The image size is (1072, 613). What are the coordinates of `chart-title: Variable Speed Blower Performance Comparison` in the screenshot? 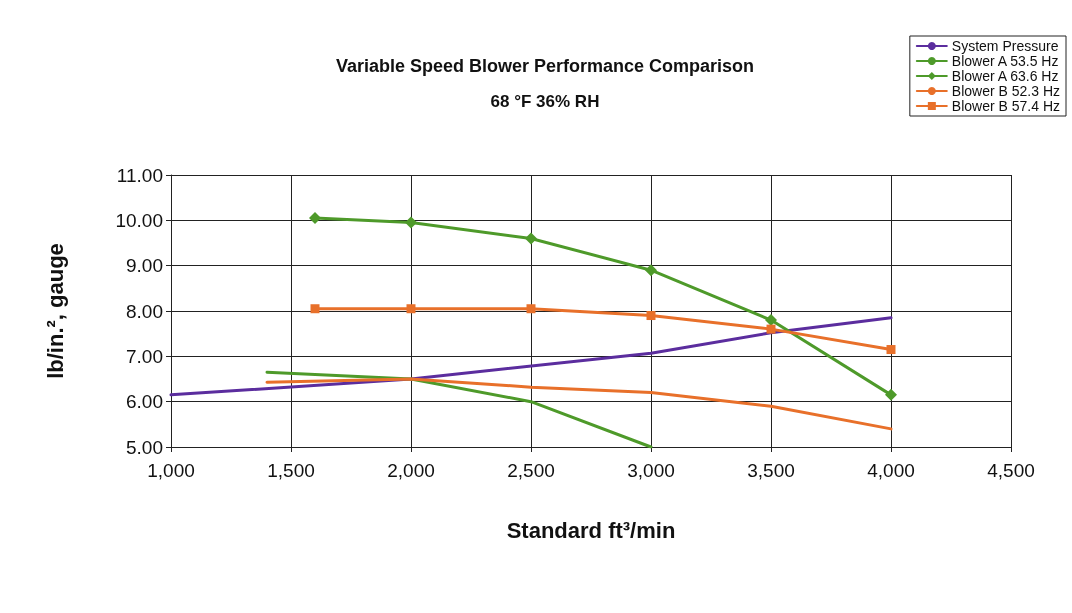 It's located at (545, 66).